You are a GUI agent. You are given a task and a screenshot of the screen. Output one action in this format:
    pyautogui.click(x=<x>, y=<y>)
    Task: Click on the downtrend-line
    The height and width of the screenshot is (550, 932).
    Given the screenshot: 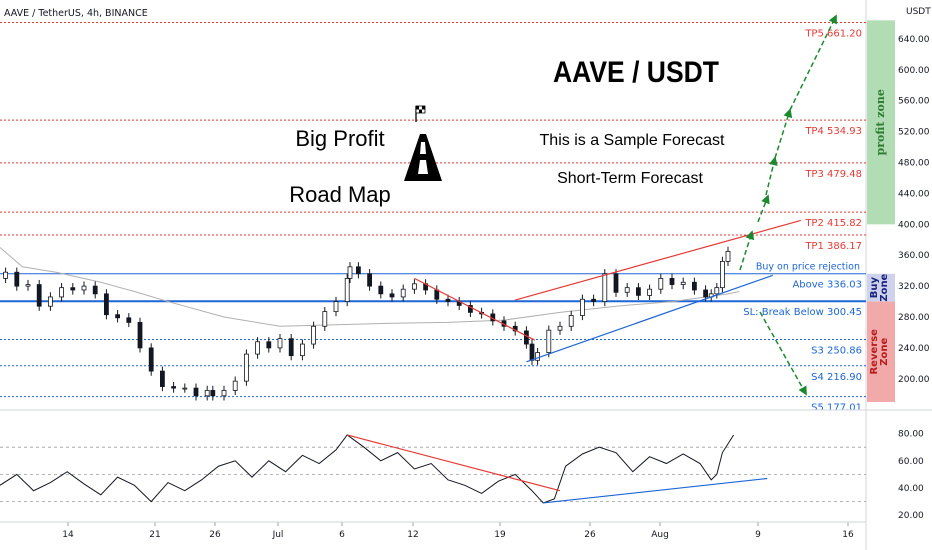 What is the action you would take?
    pyautogui.click(x=475, y=309)
    